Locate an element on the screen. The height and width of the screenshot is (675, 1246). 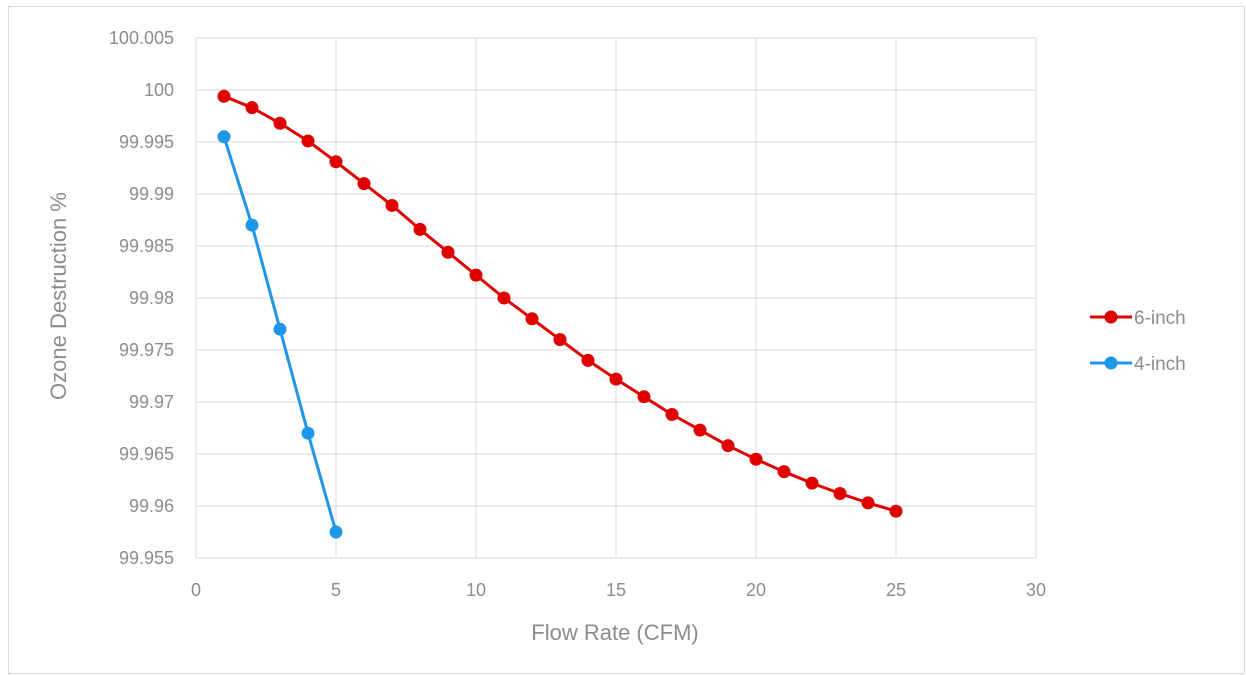
x-tick-label: 30 is located at coordinates (1036, 590).